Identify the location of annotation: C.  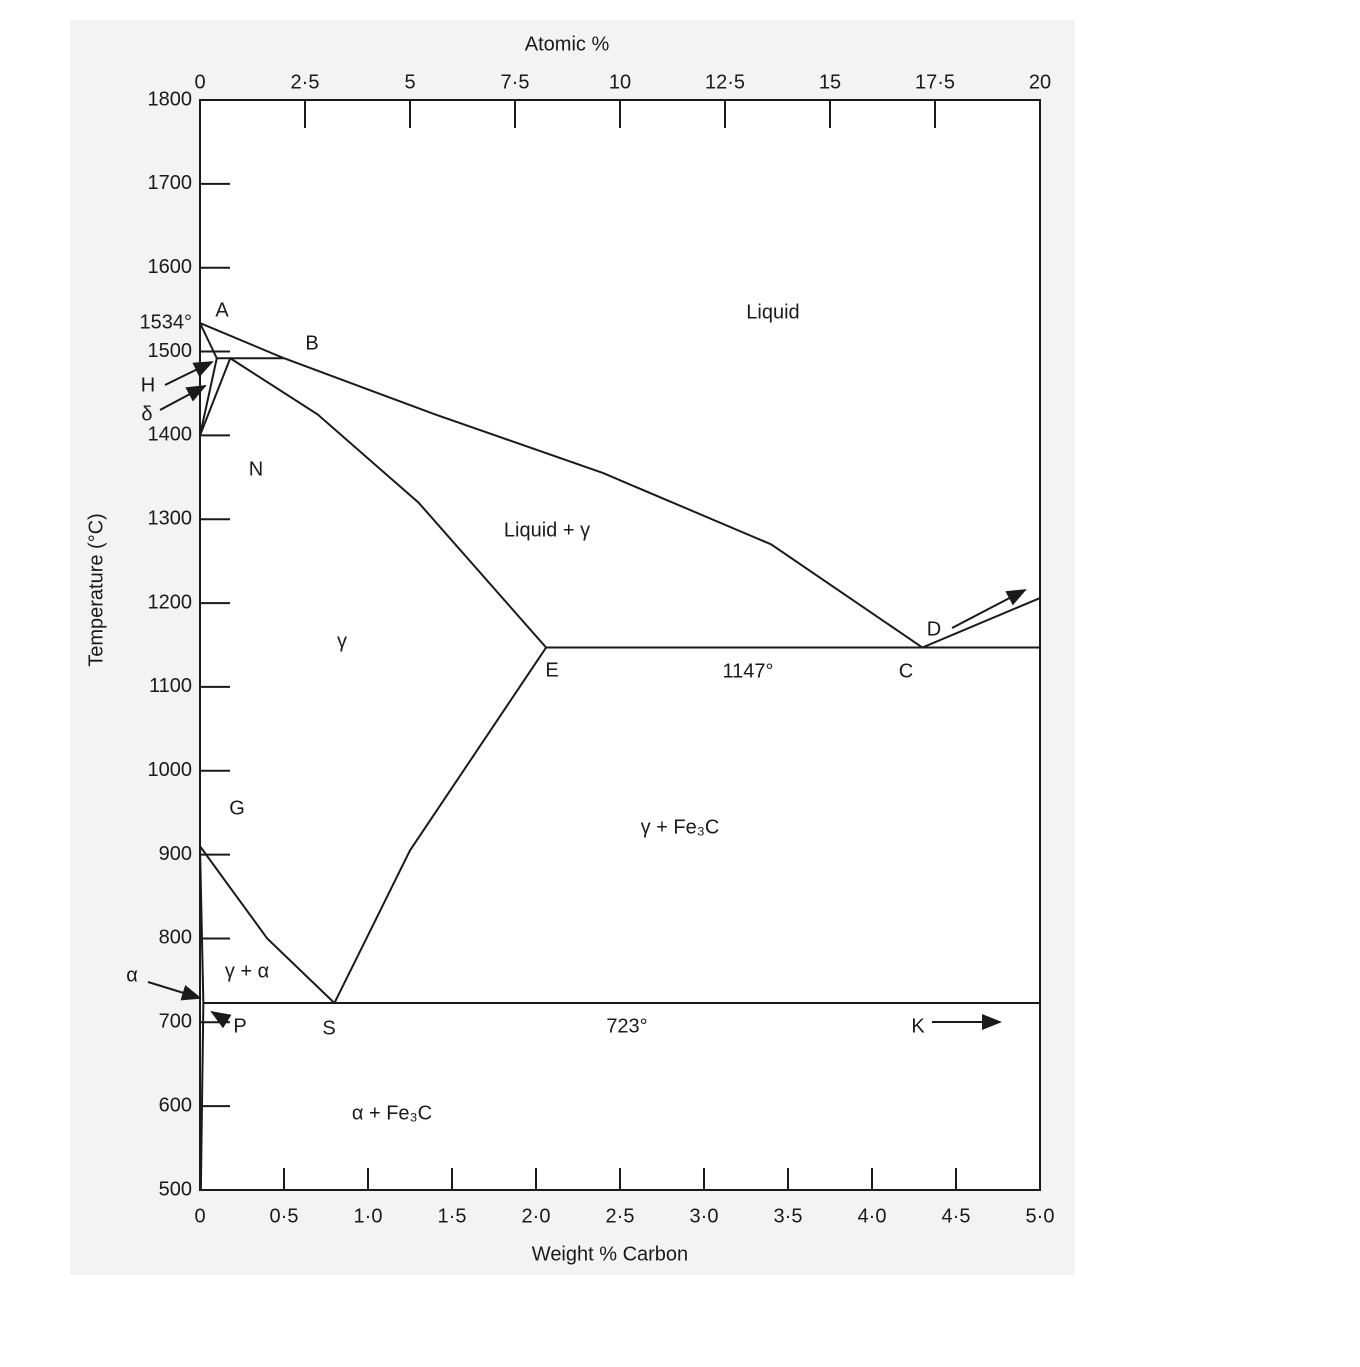
(906, 671).